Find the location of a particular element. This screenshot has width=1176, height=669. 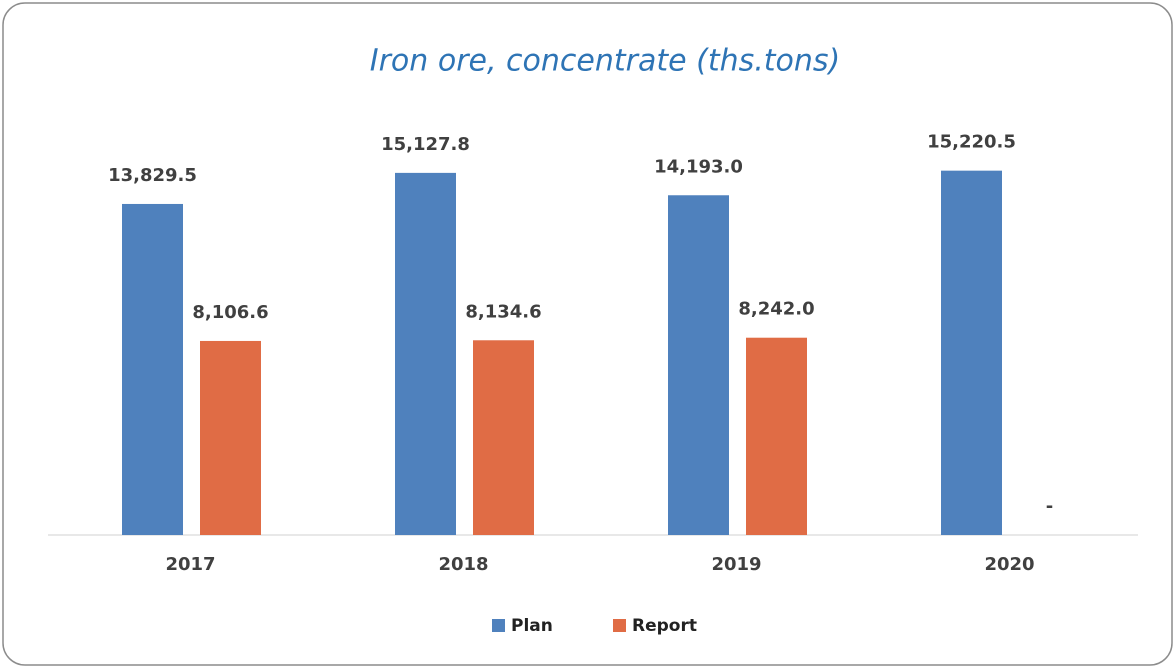

x-tick-label: 2019 is located at coordinates (736, 564).